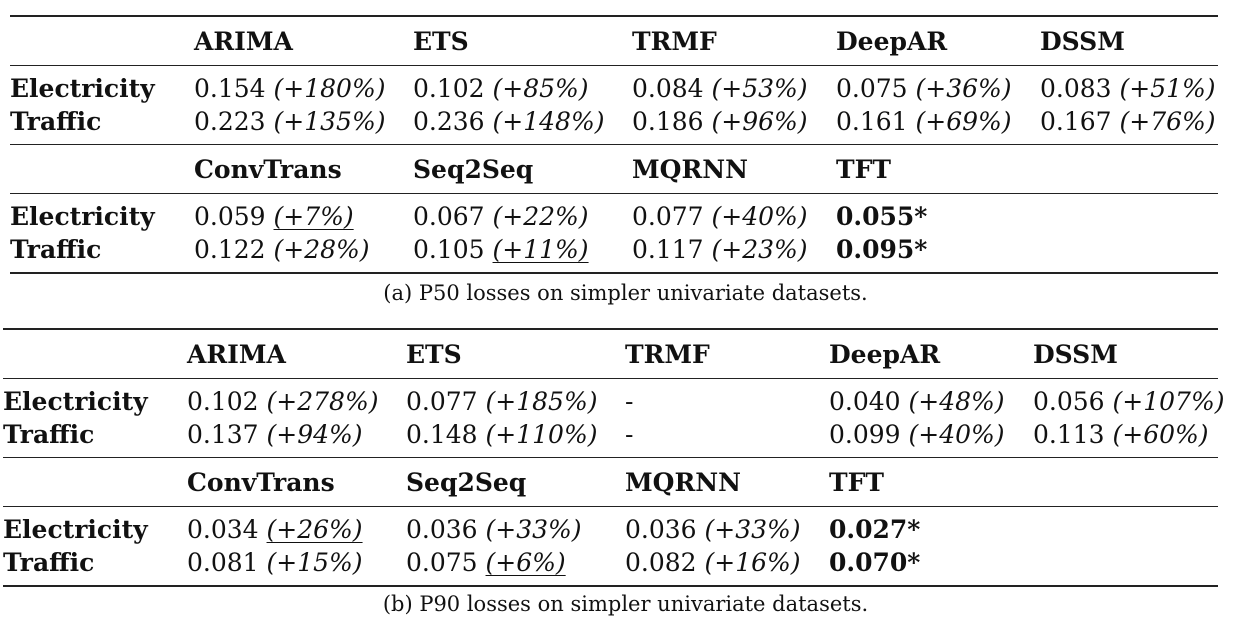  I want to click on value: 0.081, so click(223, 562).